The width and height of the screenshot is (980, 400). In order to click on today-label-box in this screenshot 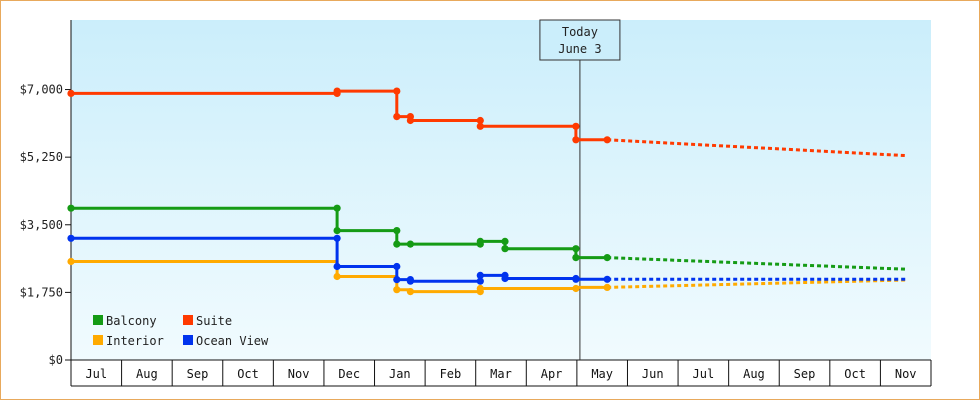, I will do `click(580, 40)`.